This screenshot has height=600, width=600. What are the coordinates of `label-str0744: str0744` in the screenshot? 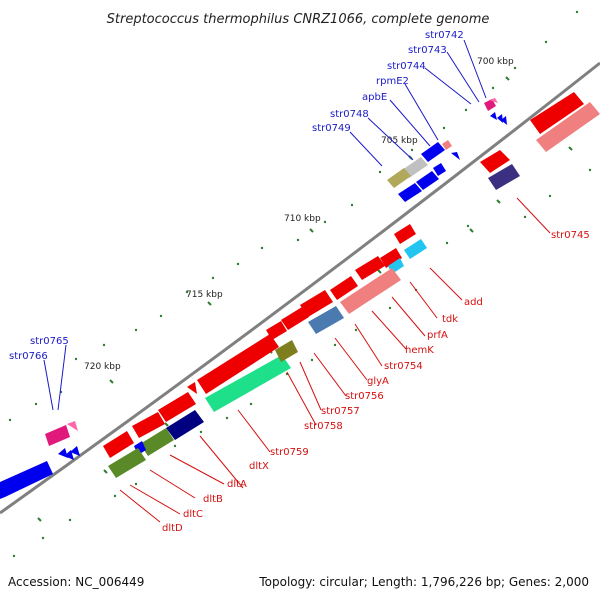 It's located at (406, 66).